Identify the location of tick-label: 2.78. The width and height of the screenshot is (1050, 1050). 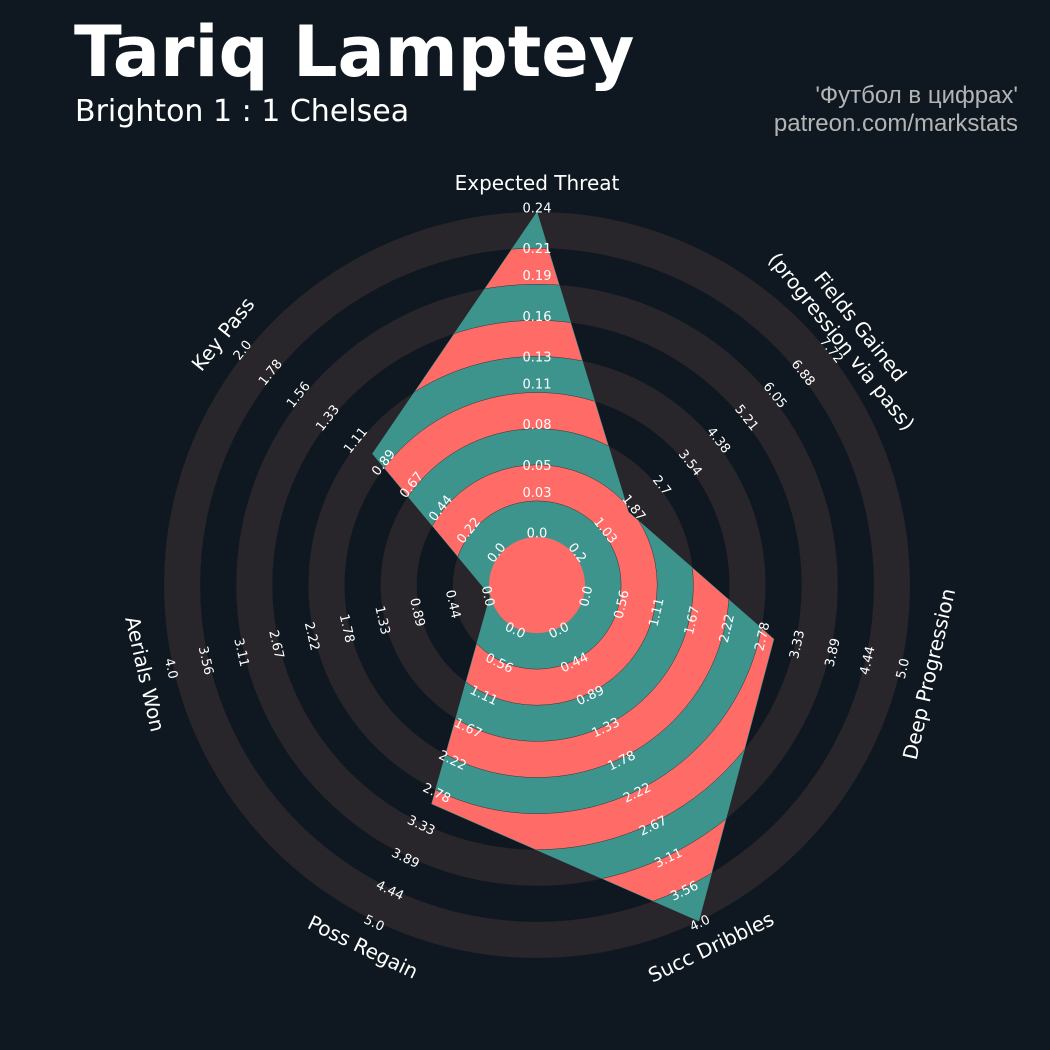
(762, 637).